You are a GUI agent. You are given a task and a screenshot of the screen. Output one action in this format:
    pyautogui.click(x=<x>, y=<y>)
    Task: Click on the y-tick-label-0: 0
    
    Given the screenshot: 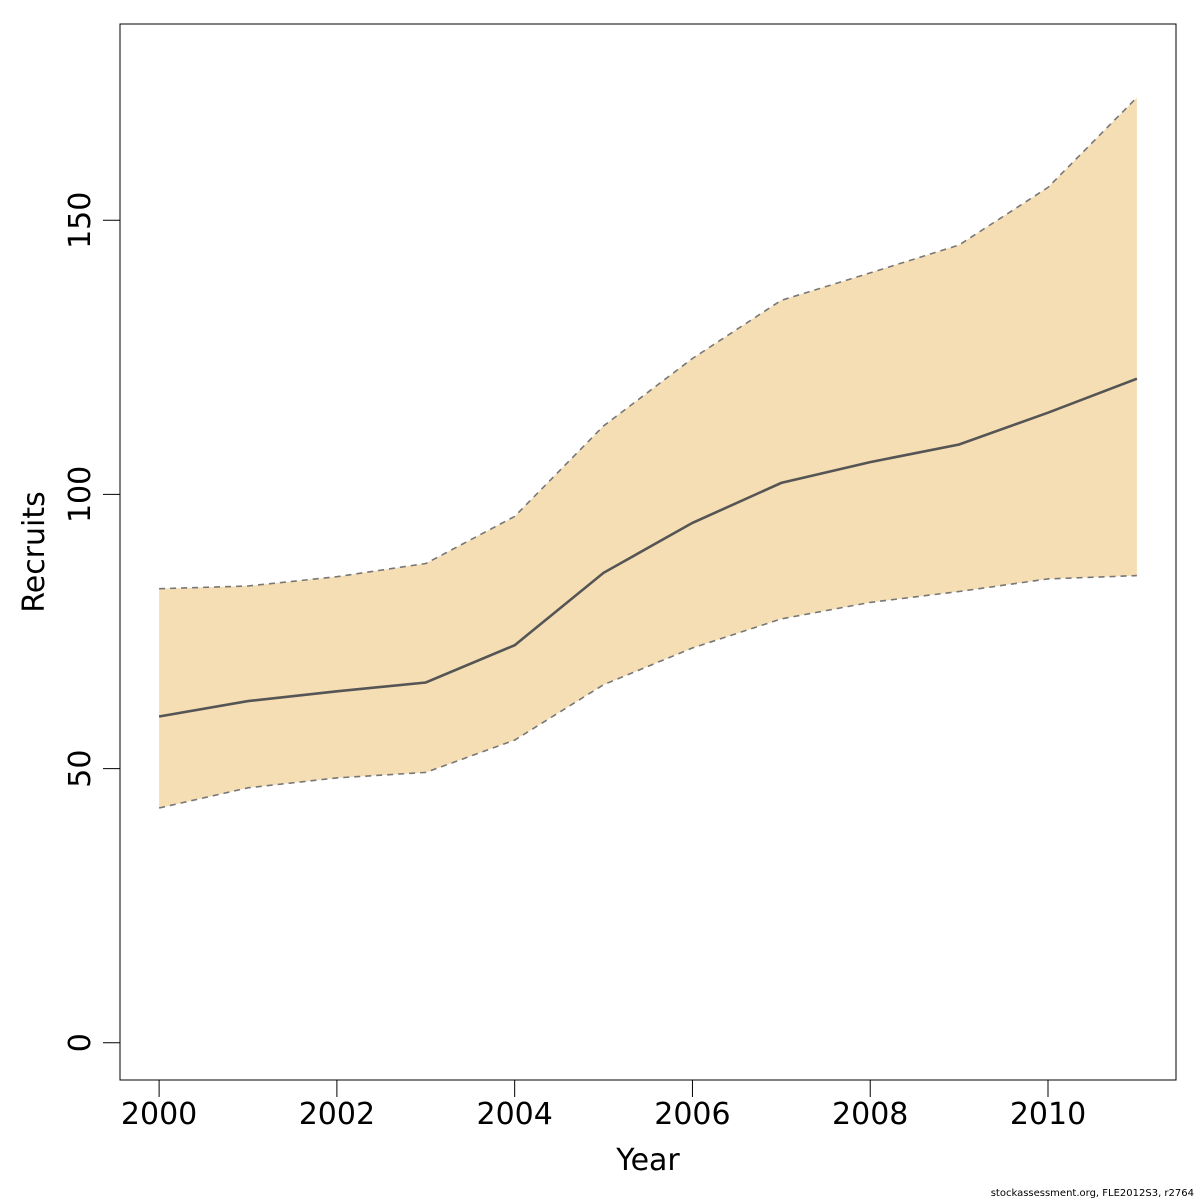 What is the action you would take?
    pyautogui.click(x=80, y=1042)
    